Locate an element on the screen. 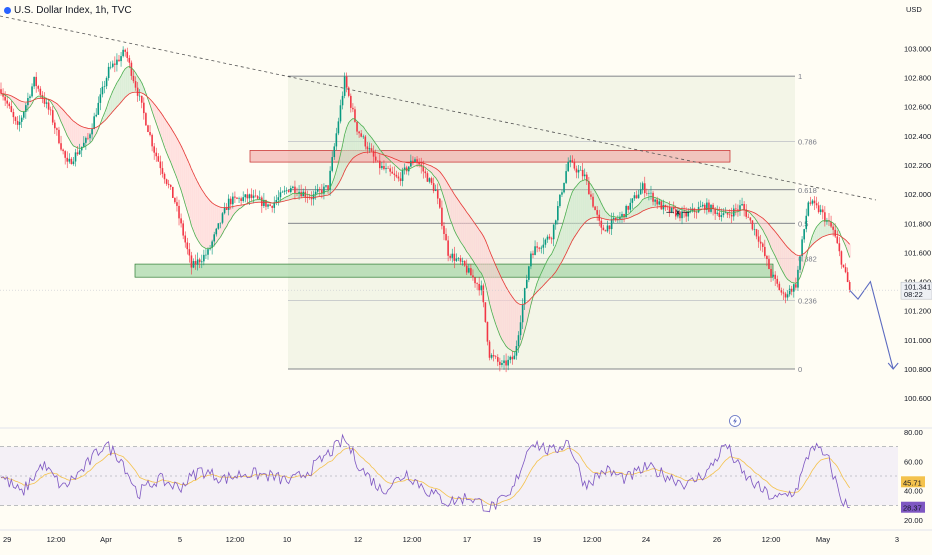 The height and width of the screenshot is (555, 932). fib-level-label: 0.382 is located at coordinates (807, 258).